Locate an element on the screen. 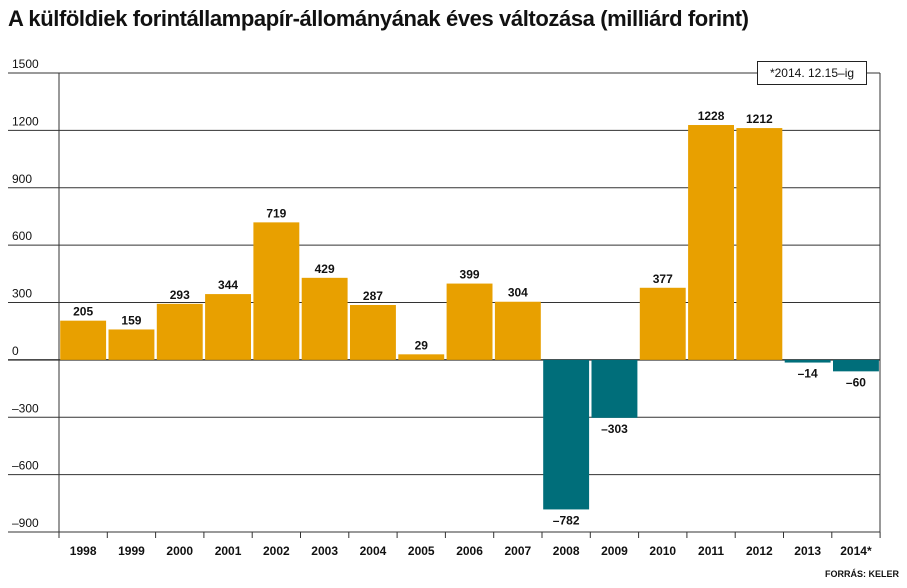 The width and height of the screenshot is (907, 588). y-tick-label: 900 is located at coordinates (22, 179).